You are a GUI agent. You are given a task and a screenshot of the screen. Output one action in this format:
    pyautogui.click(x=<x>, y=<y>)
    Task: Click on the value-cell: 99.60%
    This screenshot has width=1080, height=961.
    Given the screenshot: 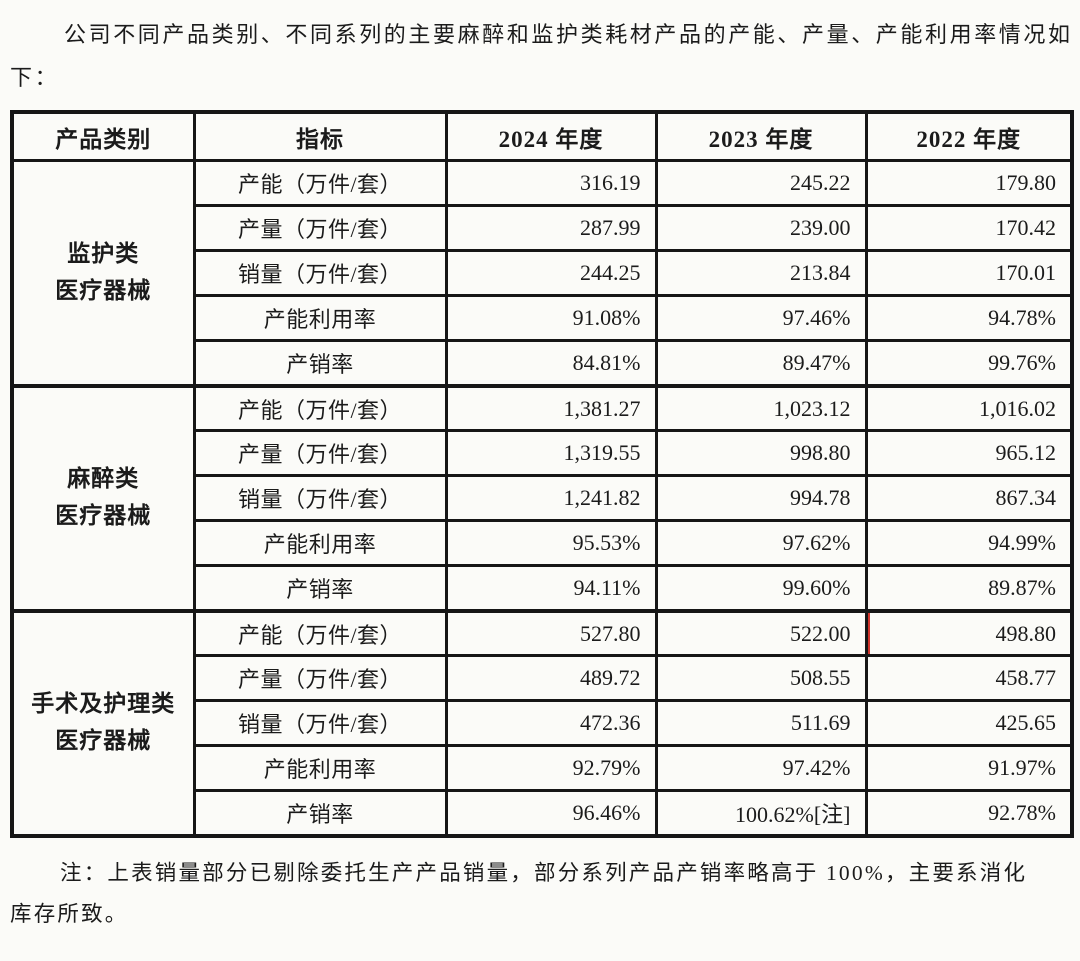 What is the action you would take?
    pyautogui.click(x=761, y=588)
    